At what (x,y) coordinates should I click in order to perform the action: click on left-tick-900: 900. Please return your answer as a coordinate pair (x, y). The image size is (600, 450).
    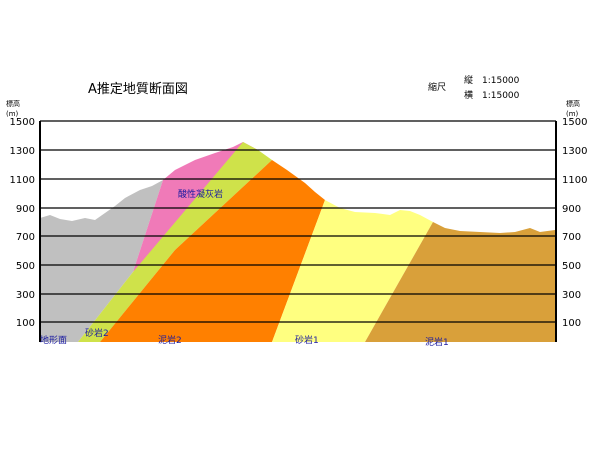
    Looking at the image, I should click on (25, 209).